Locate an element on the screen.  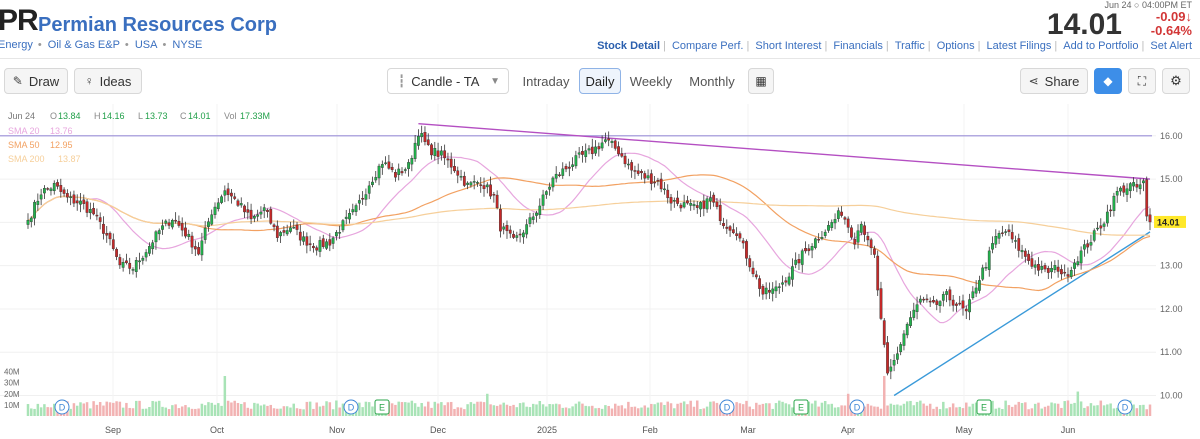
dividend-marker-label: D is located at coordinates (857, 408).